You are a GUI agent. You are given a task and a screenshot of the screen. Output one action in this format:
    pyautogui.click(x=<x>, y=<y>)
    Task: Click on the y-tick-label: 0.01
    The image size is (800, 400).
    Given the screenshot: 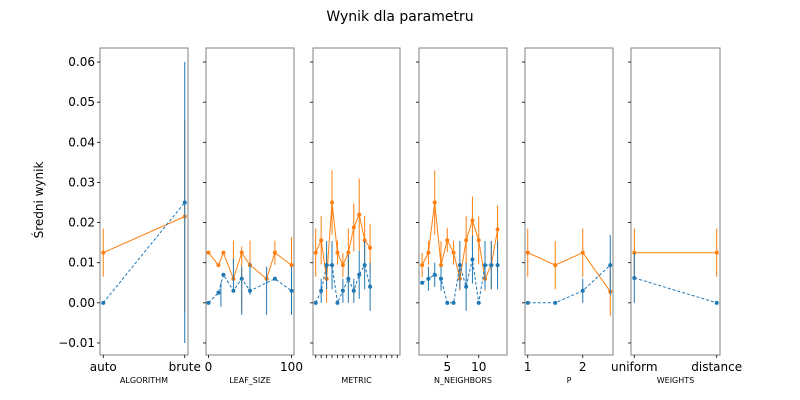 What is the action you would take?
    pyautogui.click(x=81, y=263)
    